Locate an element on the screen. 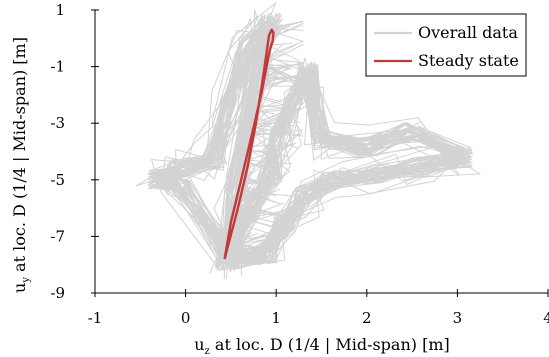 The height and width of the screenshot is (357, 549). legend-box is located at coordinates (446, 45).